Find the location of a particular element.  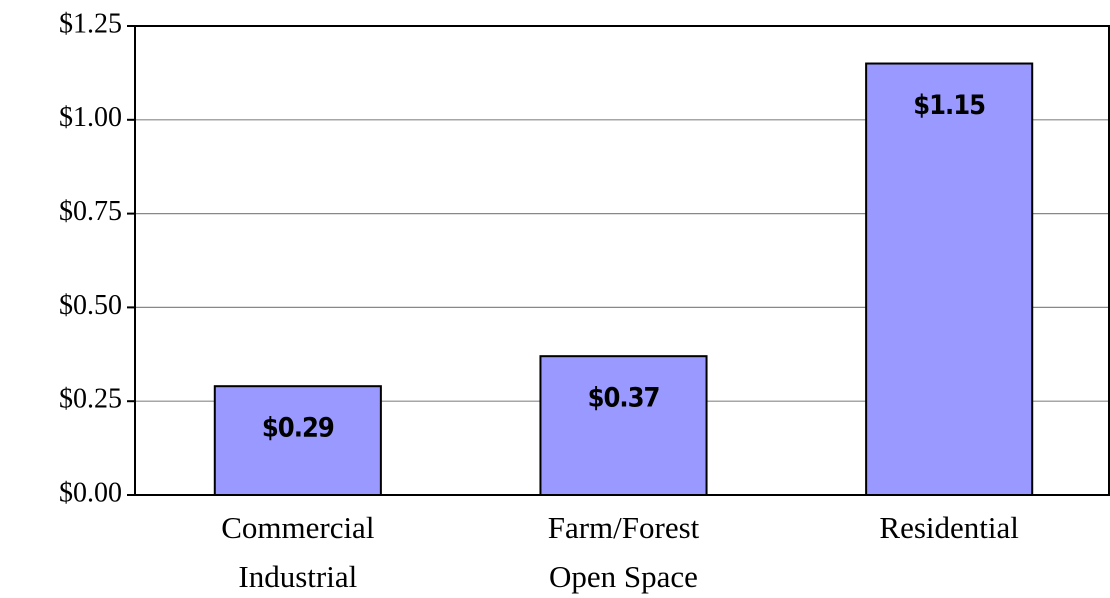

x-tick-label: Commercial Industrial is located at coordinates (298, 552).